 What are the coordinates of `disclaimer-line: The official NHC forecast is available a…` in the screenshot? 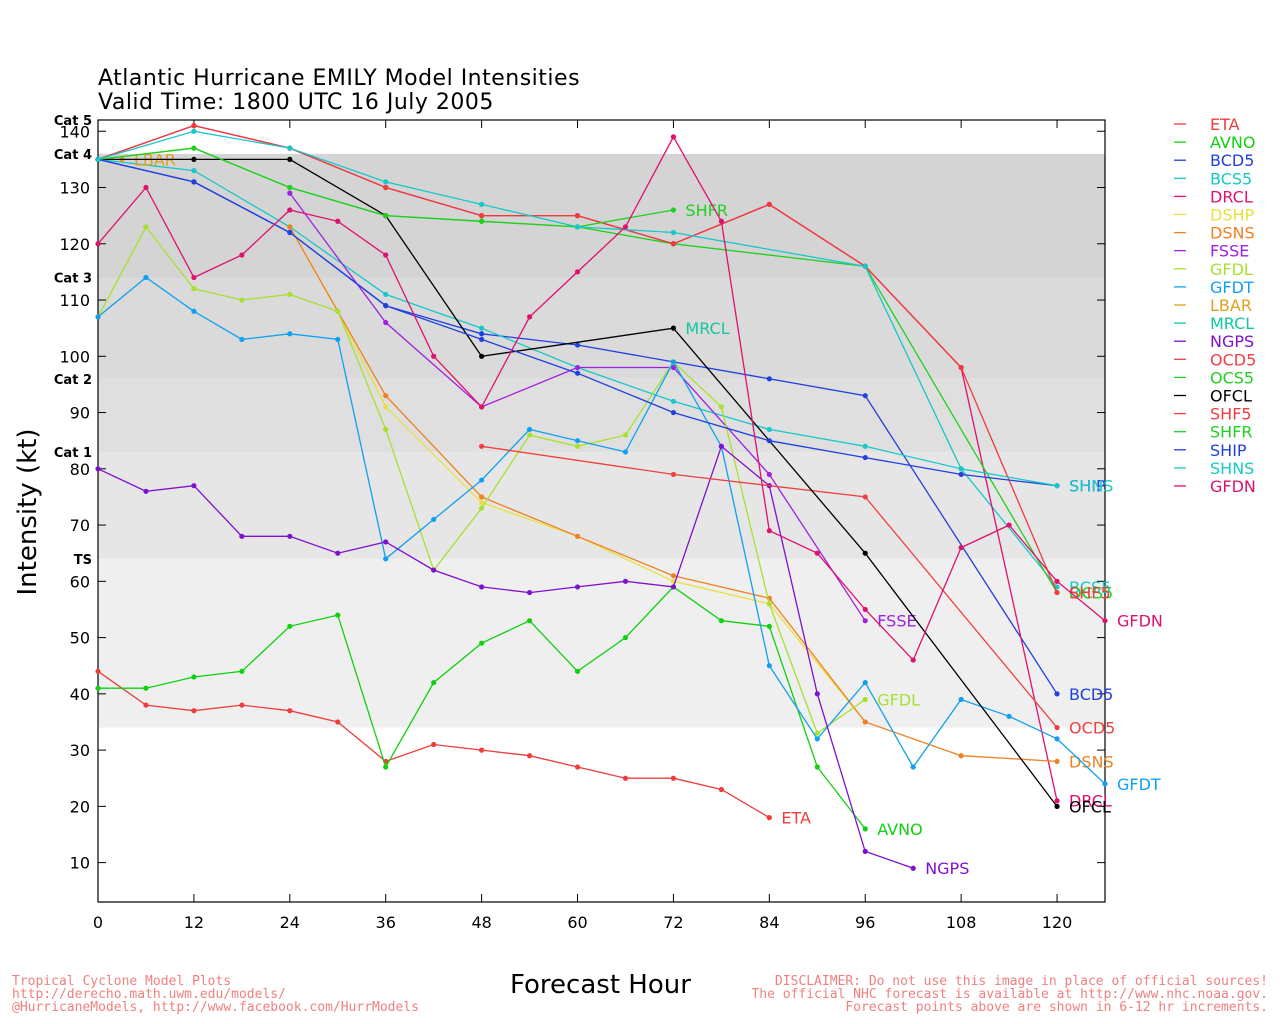 It's located at (1009, 994).